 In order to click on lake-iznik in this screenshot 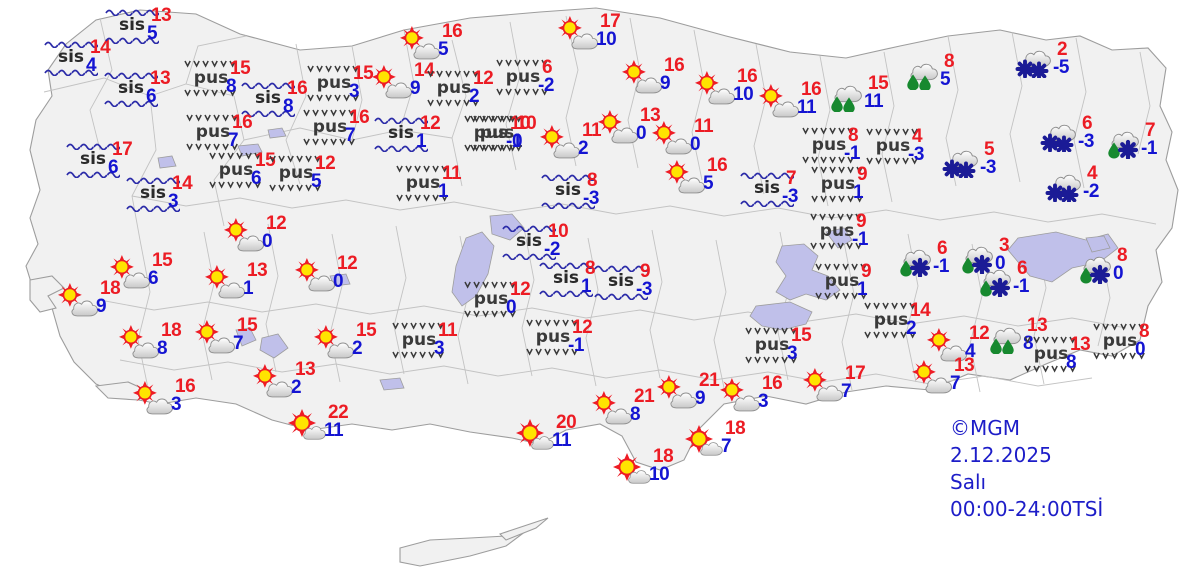, I will do `click(250, 150)`.